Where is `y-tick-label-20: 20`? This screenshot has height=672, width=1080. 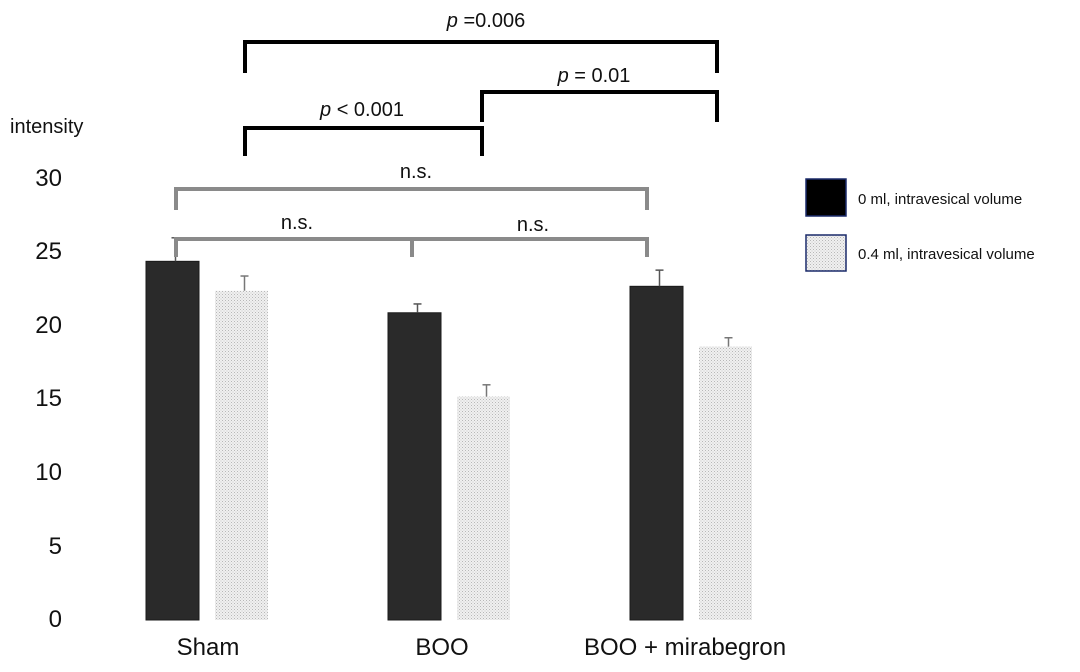 y-tick-label-20: 20 is located at coordinates (48, 325).